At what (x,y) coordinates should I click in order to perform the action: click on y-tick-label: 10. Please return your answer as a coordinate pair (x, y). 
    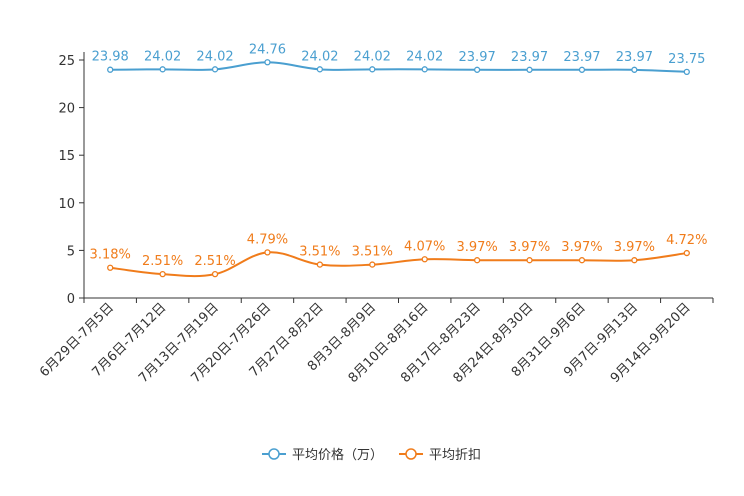
    Looking at the image, I should click on (66, 204).